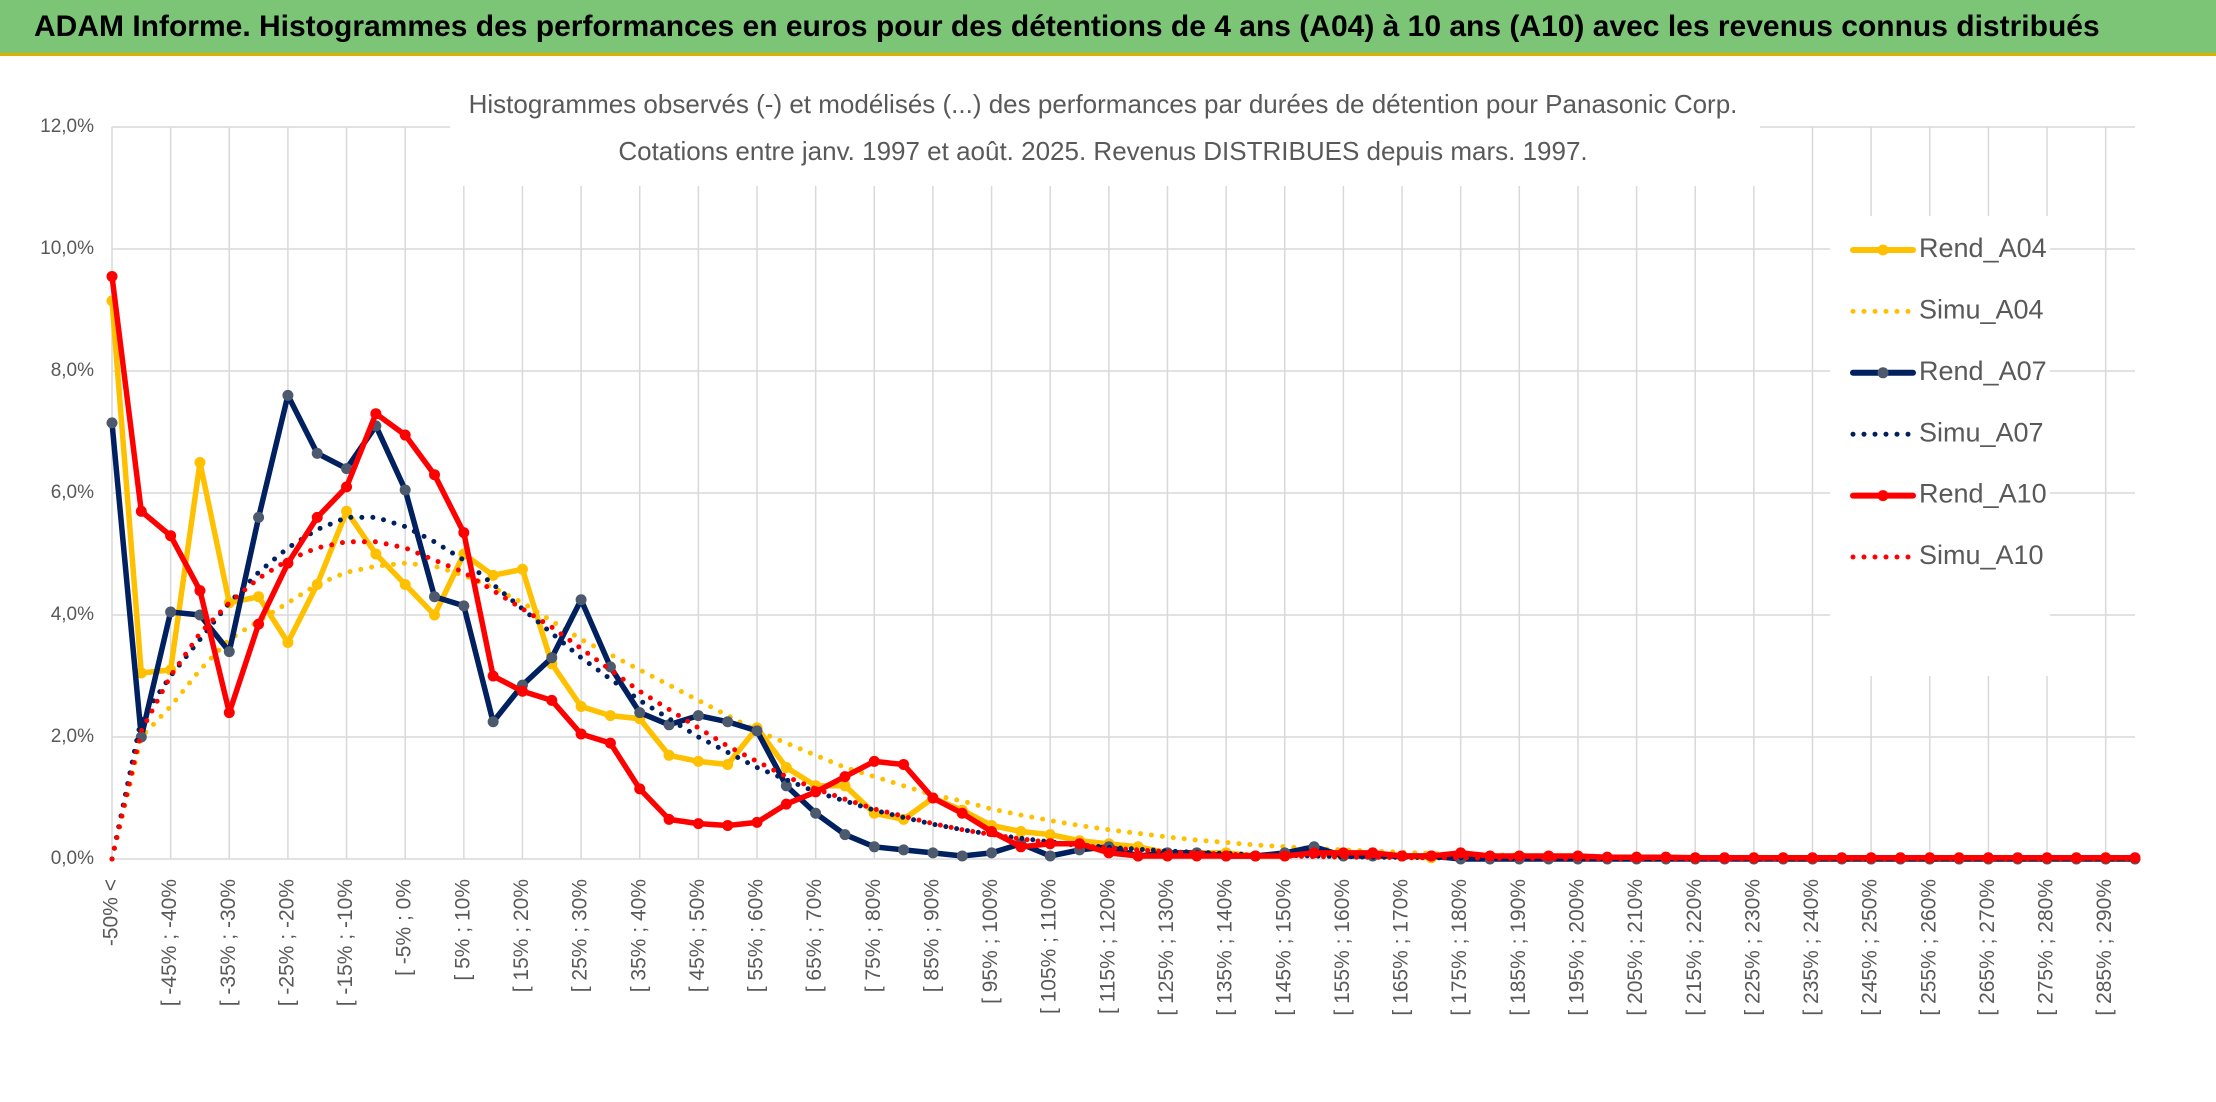 The width and height of the screenshot is (2216, 1102). What do you see at coordinates (462, 930) in the screenshot?
I see `x-tick-label: [ 5% ; 10%` at bounding box center [462, 930].